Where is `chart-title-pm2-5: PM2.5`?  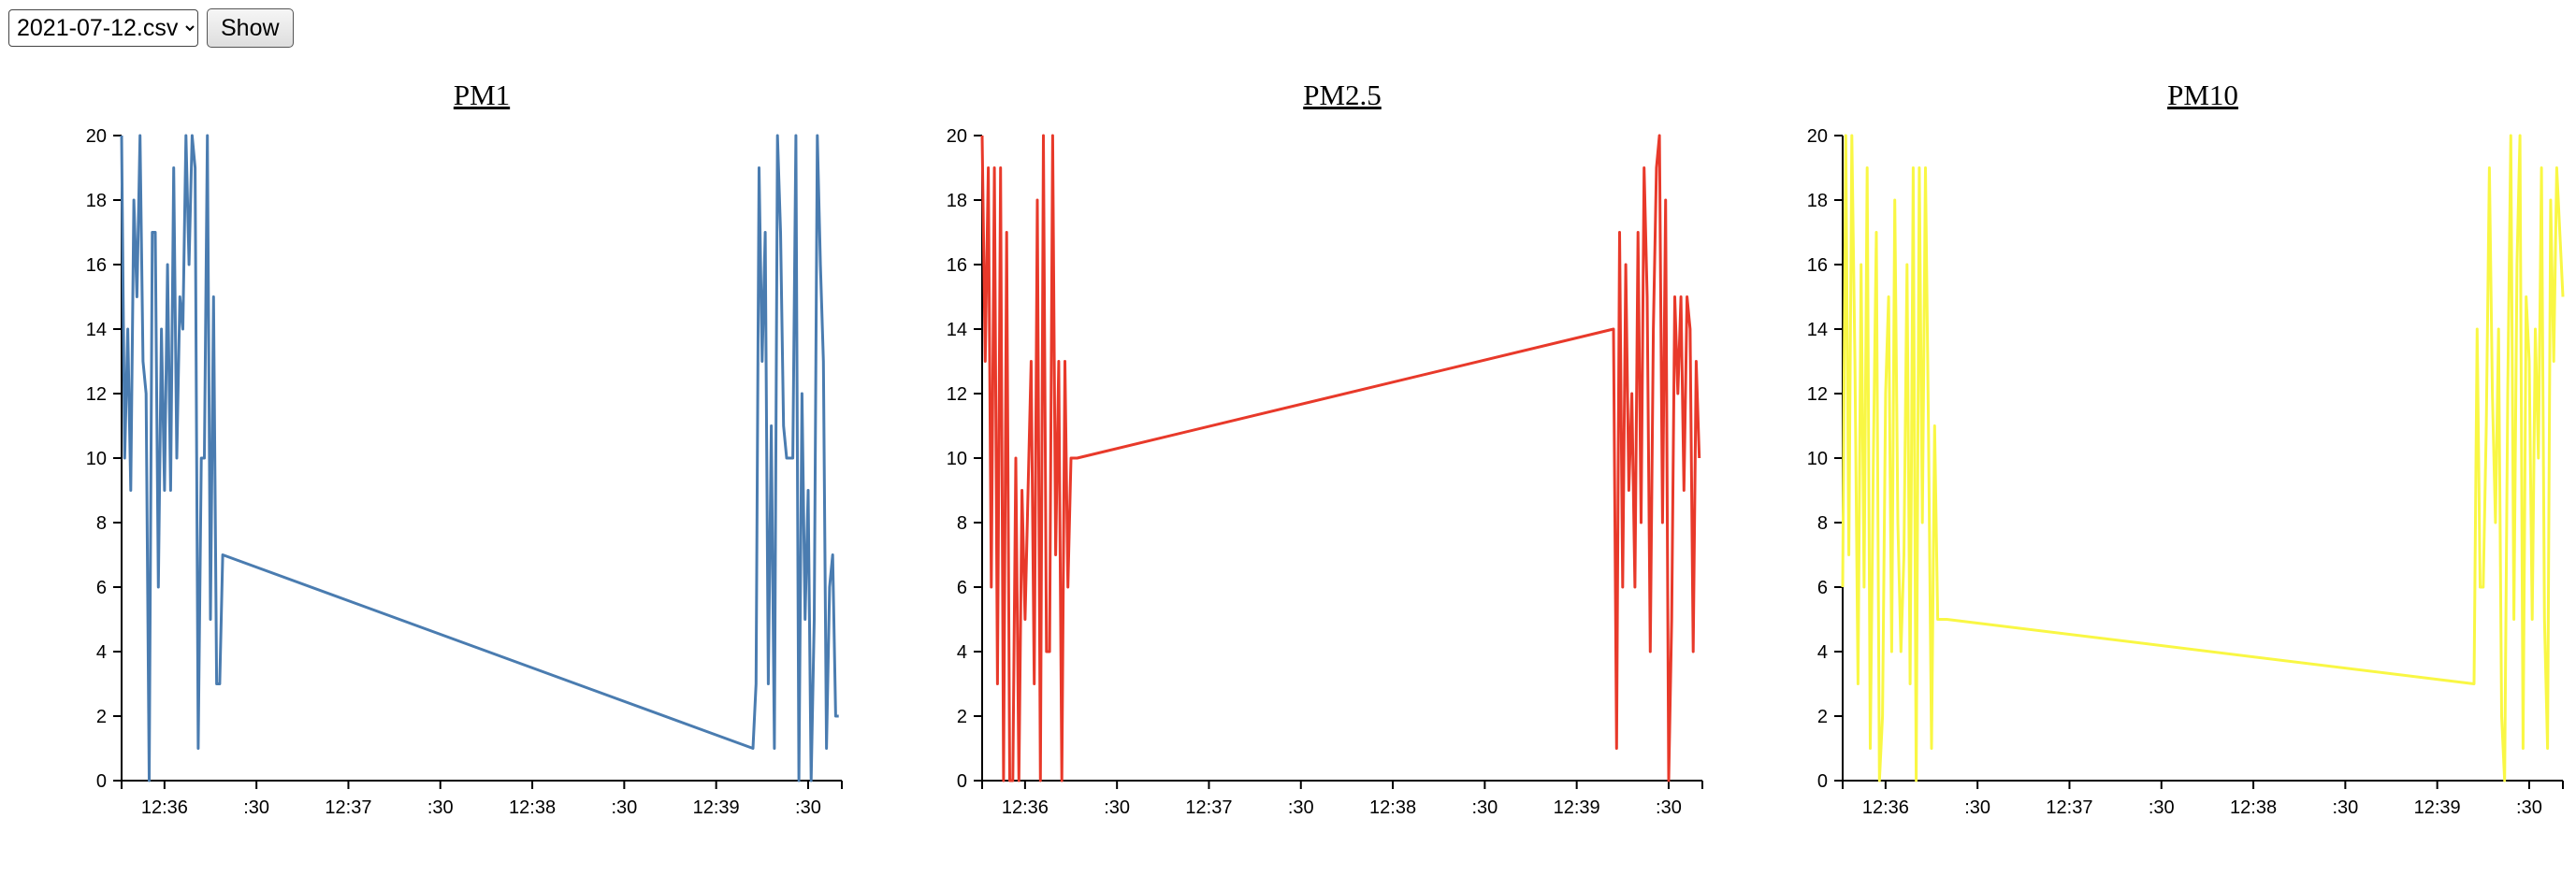
chart-title-pm2-5: PM2.5 is located at coordinates (1342, 95).